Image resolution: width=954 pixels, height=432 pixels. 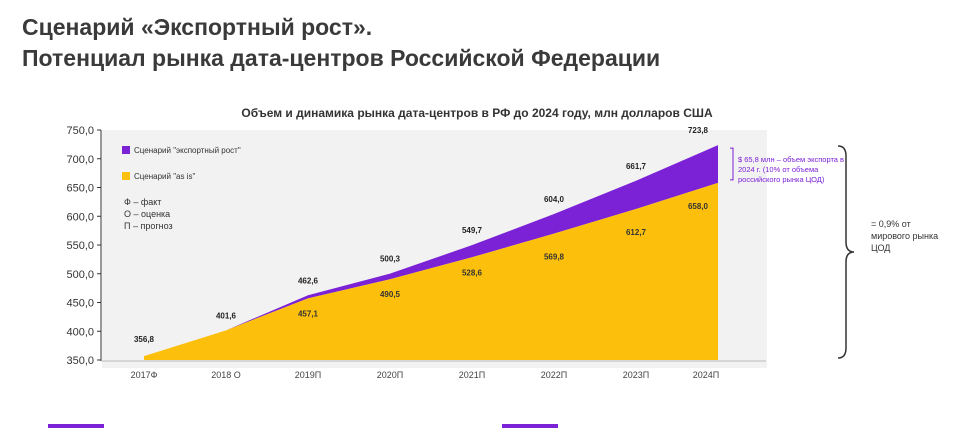 I want to click on world-share-brace, so click(x=846, y=252).